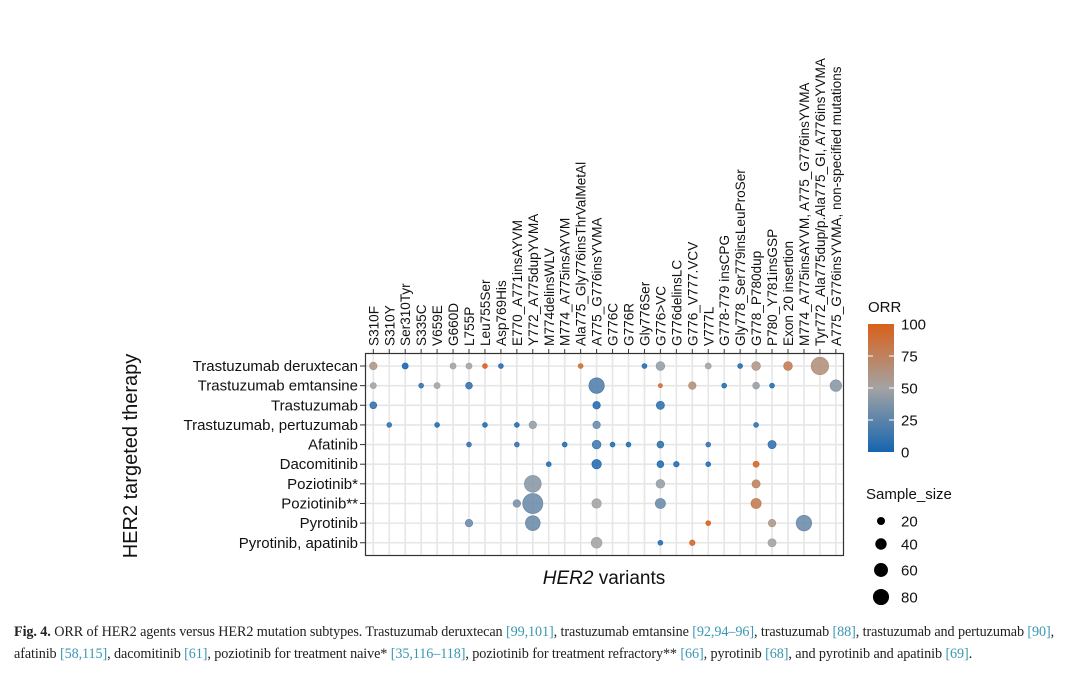 This screenshot has width=1080, height=685. Describe the element at coordinates (83, 653) in the screenshot. I see `citation-link: [58,115]` at that location.